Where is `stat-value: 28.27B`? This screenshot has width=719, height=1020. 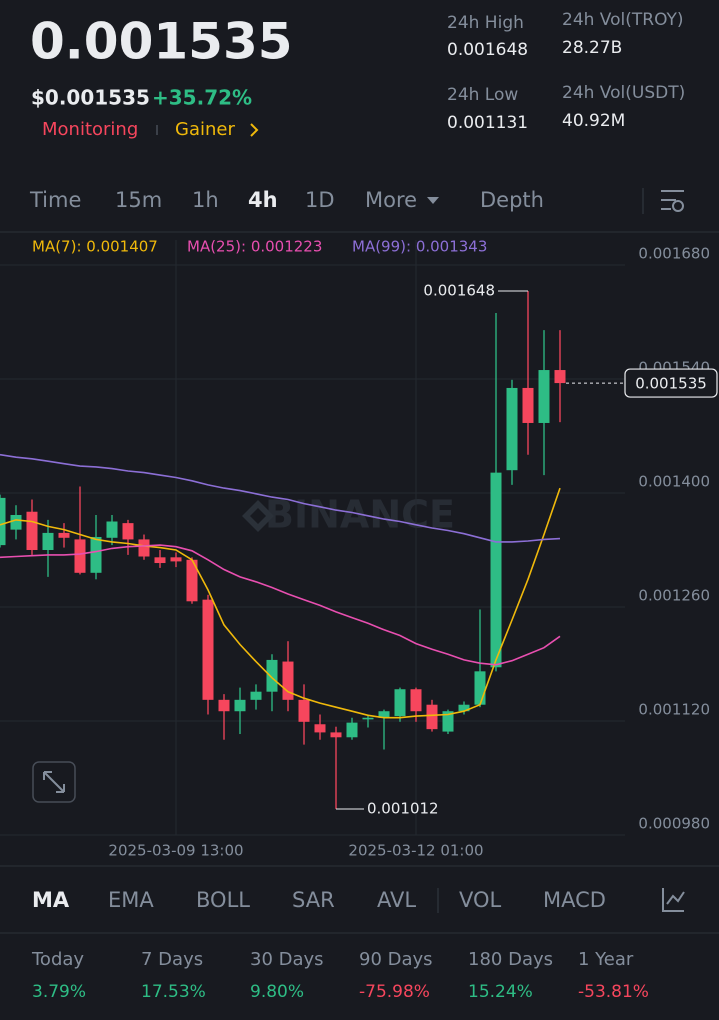 stat-value: 28.27B is located at coordinates (592, 48).